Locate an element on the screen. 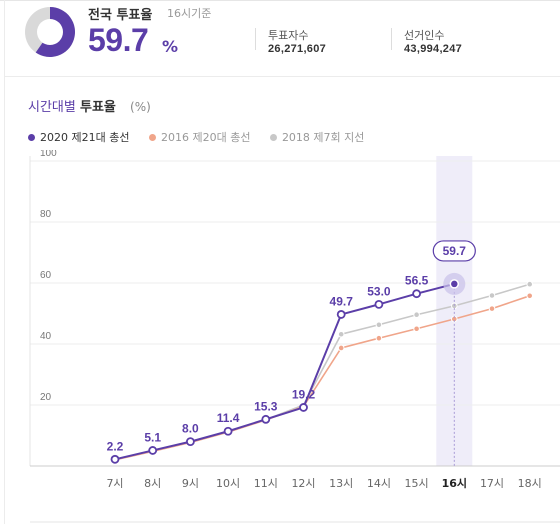 The image size is (560, 524). legend-item-2020: 2020 제21대 총선 is located at coordinates (78, 137).